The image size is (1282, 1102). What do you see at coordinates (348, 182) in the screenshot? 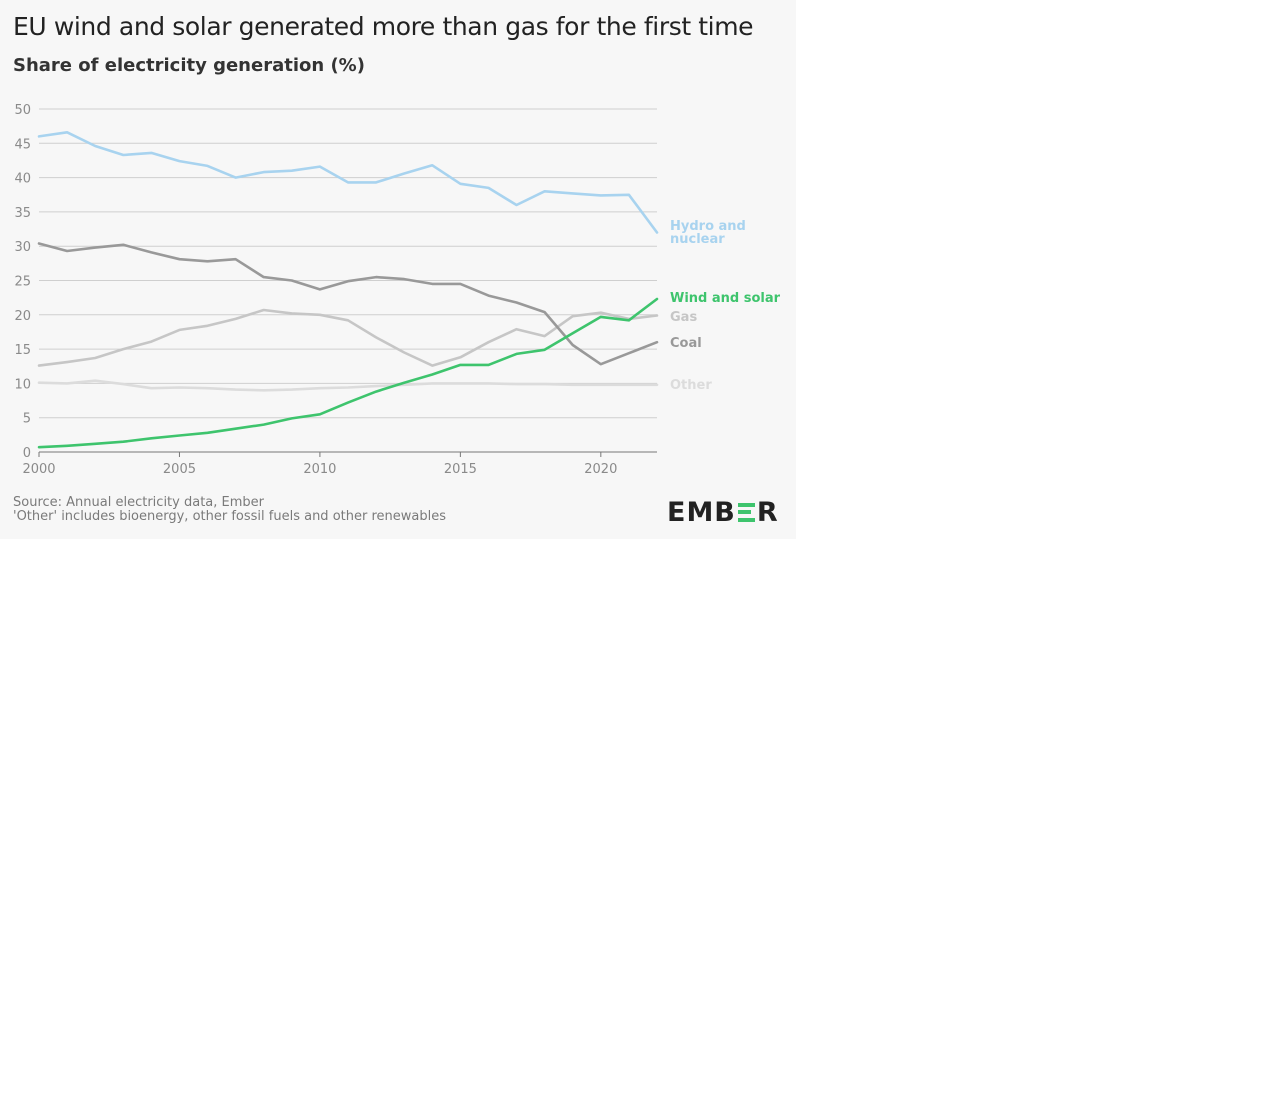
I see `line-hydro-and-nuclear` at bounding box center [348, 182].